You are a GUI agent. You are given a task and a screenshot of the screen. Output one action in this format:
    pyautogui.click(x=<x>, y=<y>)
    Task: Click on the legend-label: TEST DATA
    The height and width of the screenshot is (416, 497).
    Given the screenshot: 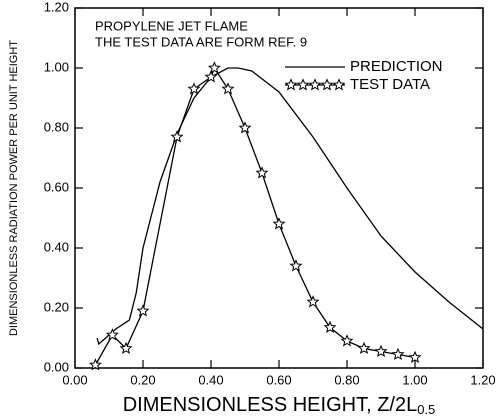 What is the action you would take?
    pyautogui.click(x=390, y=84)
    